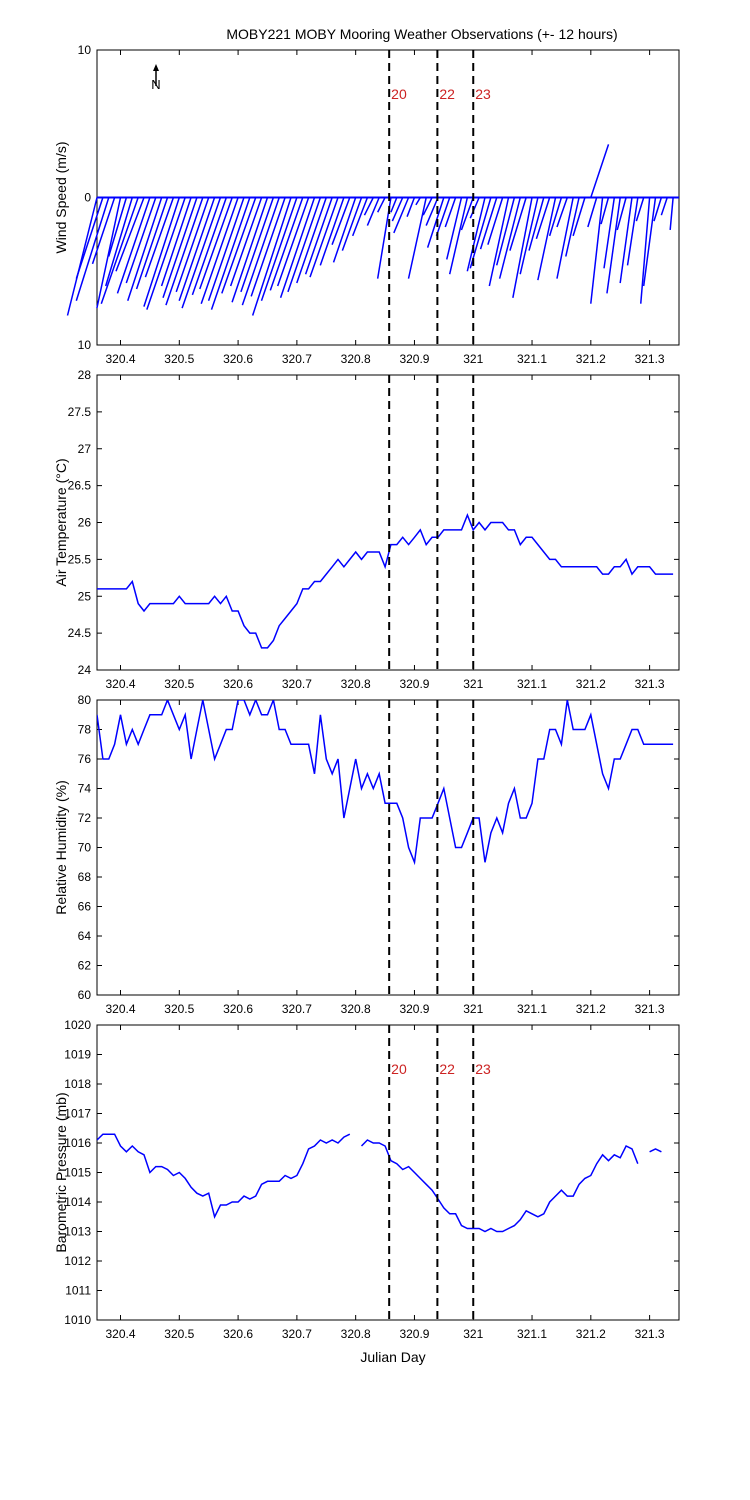 Image resolution: width=750 pixels, height=1500 pixels. I want to click on y-axis-label: Barometric Pressure (mb), so click(61, 1172).